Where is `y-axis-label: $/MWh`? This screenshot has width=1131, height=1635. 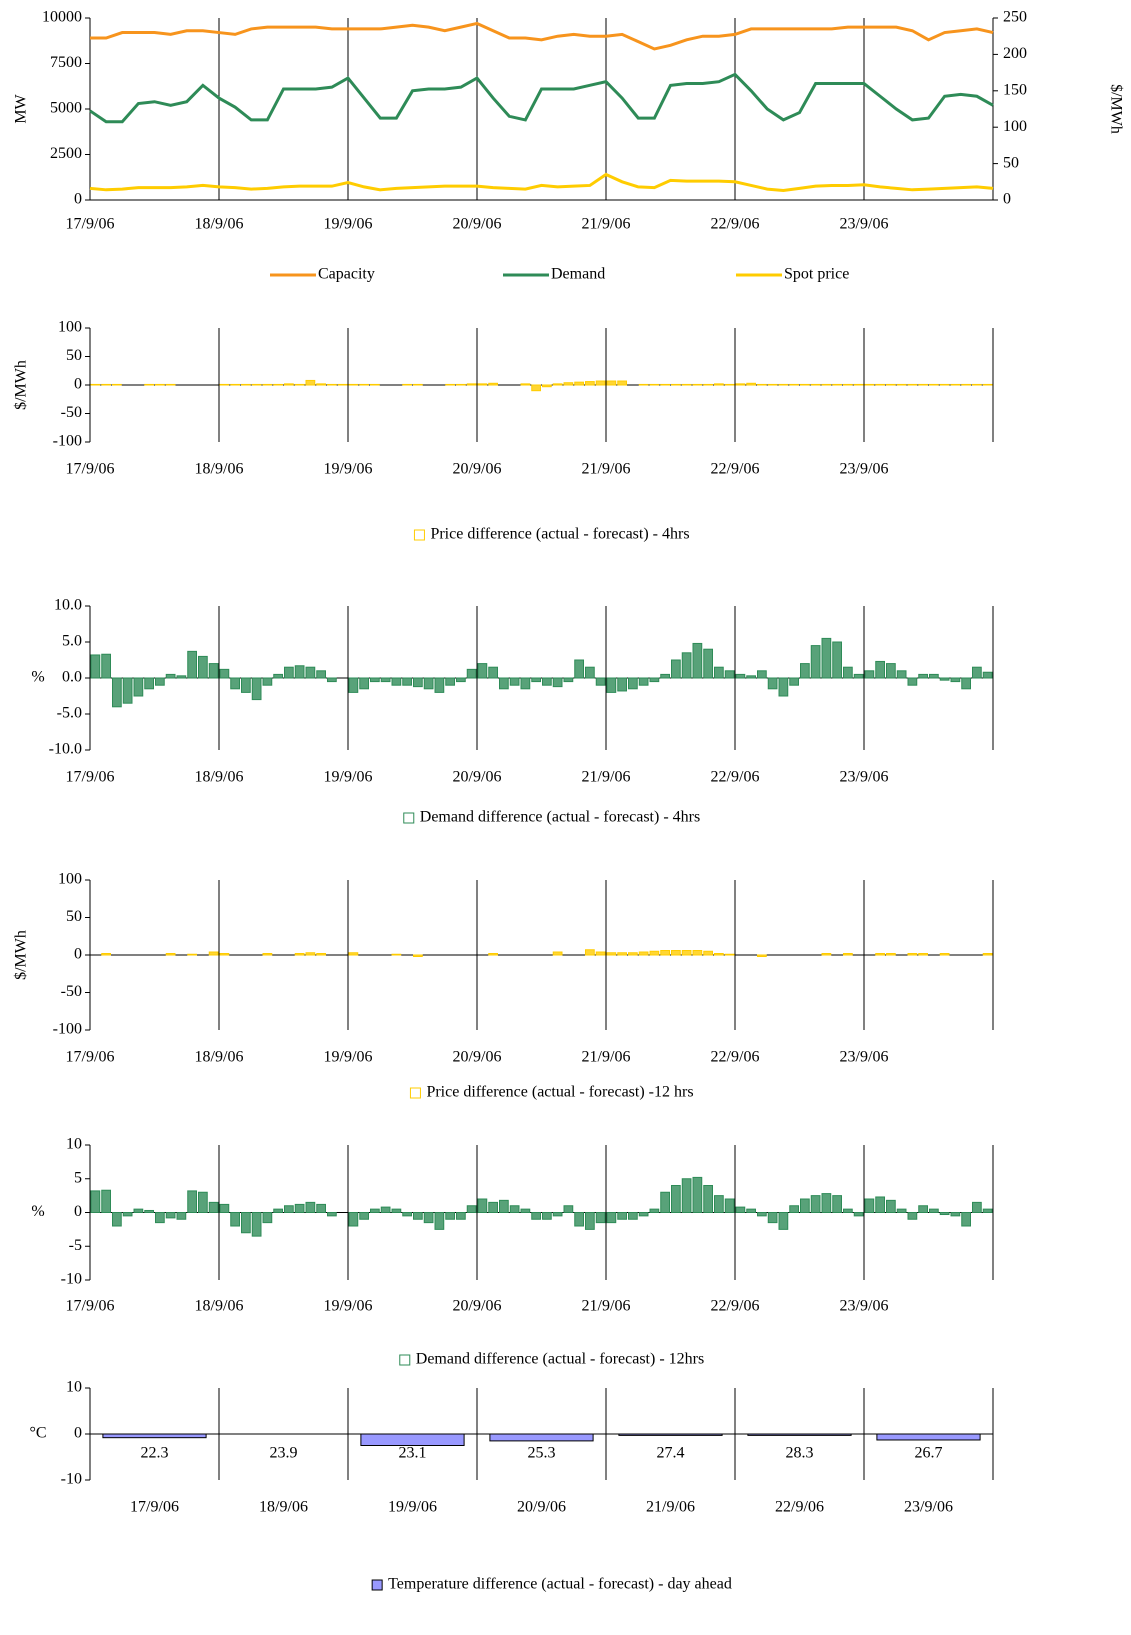 y-axis-label: $/MWh is located at coordinates (21, 385).